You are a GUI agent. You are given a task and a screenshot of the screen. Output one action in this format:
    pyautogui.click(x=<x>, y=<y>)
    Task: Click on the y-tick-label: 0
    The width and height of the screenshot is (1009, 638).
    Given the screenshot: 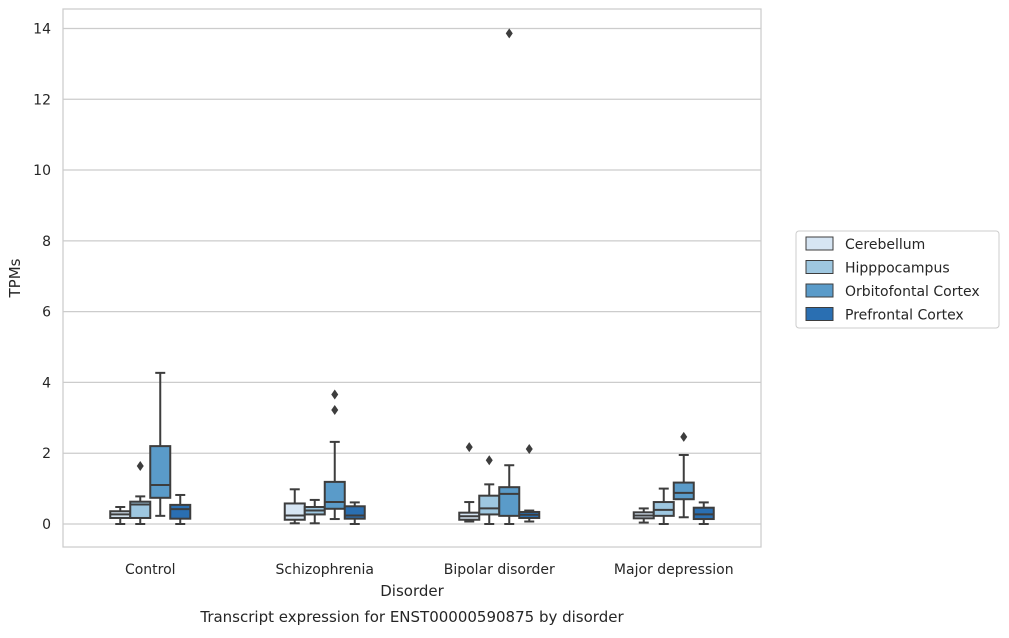 What is the action you would take?
    pyautogui.click(x=46, y=525)
    